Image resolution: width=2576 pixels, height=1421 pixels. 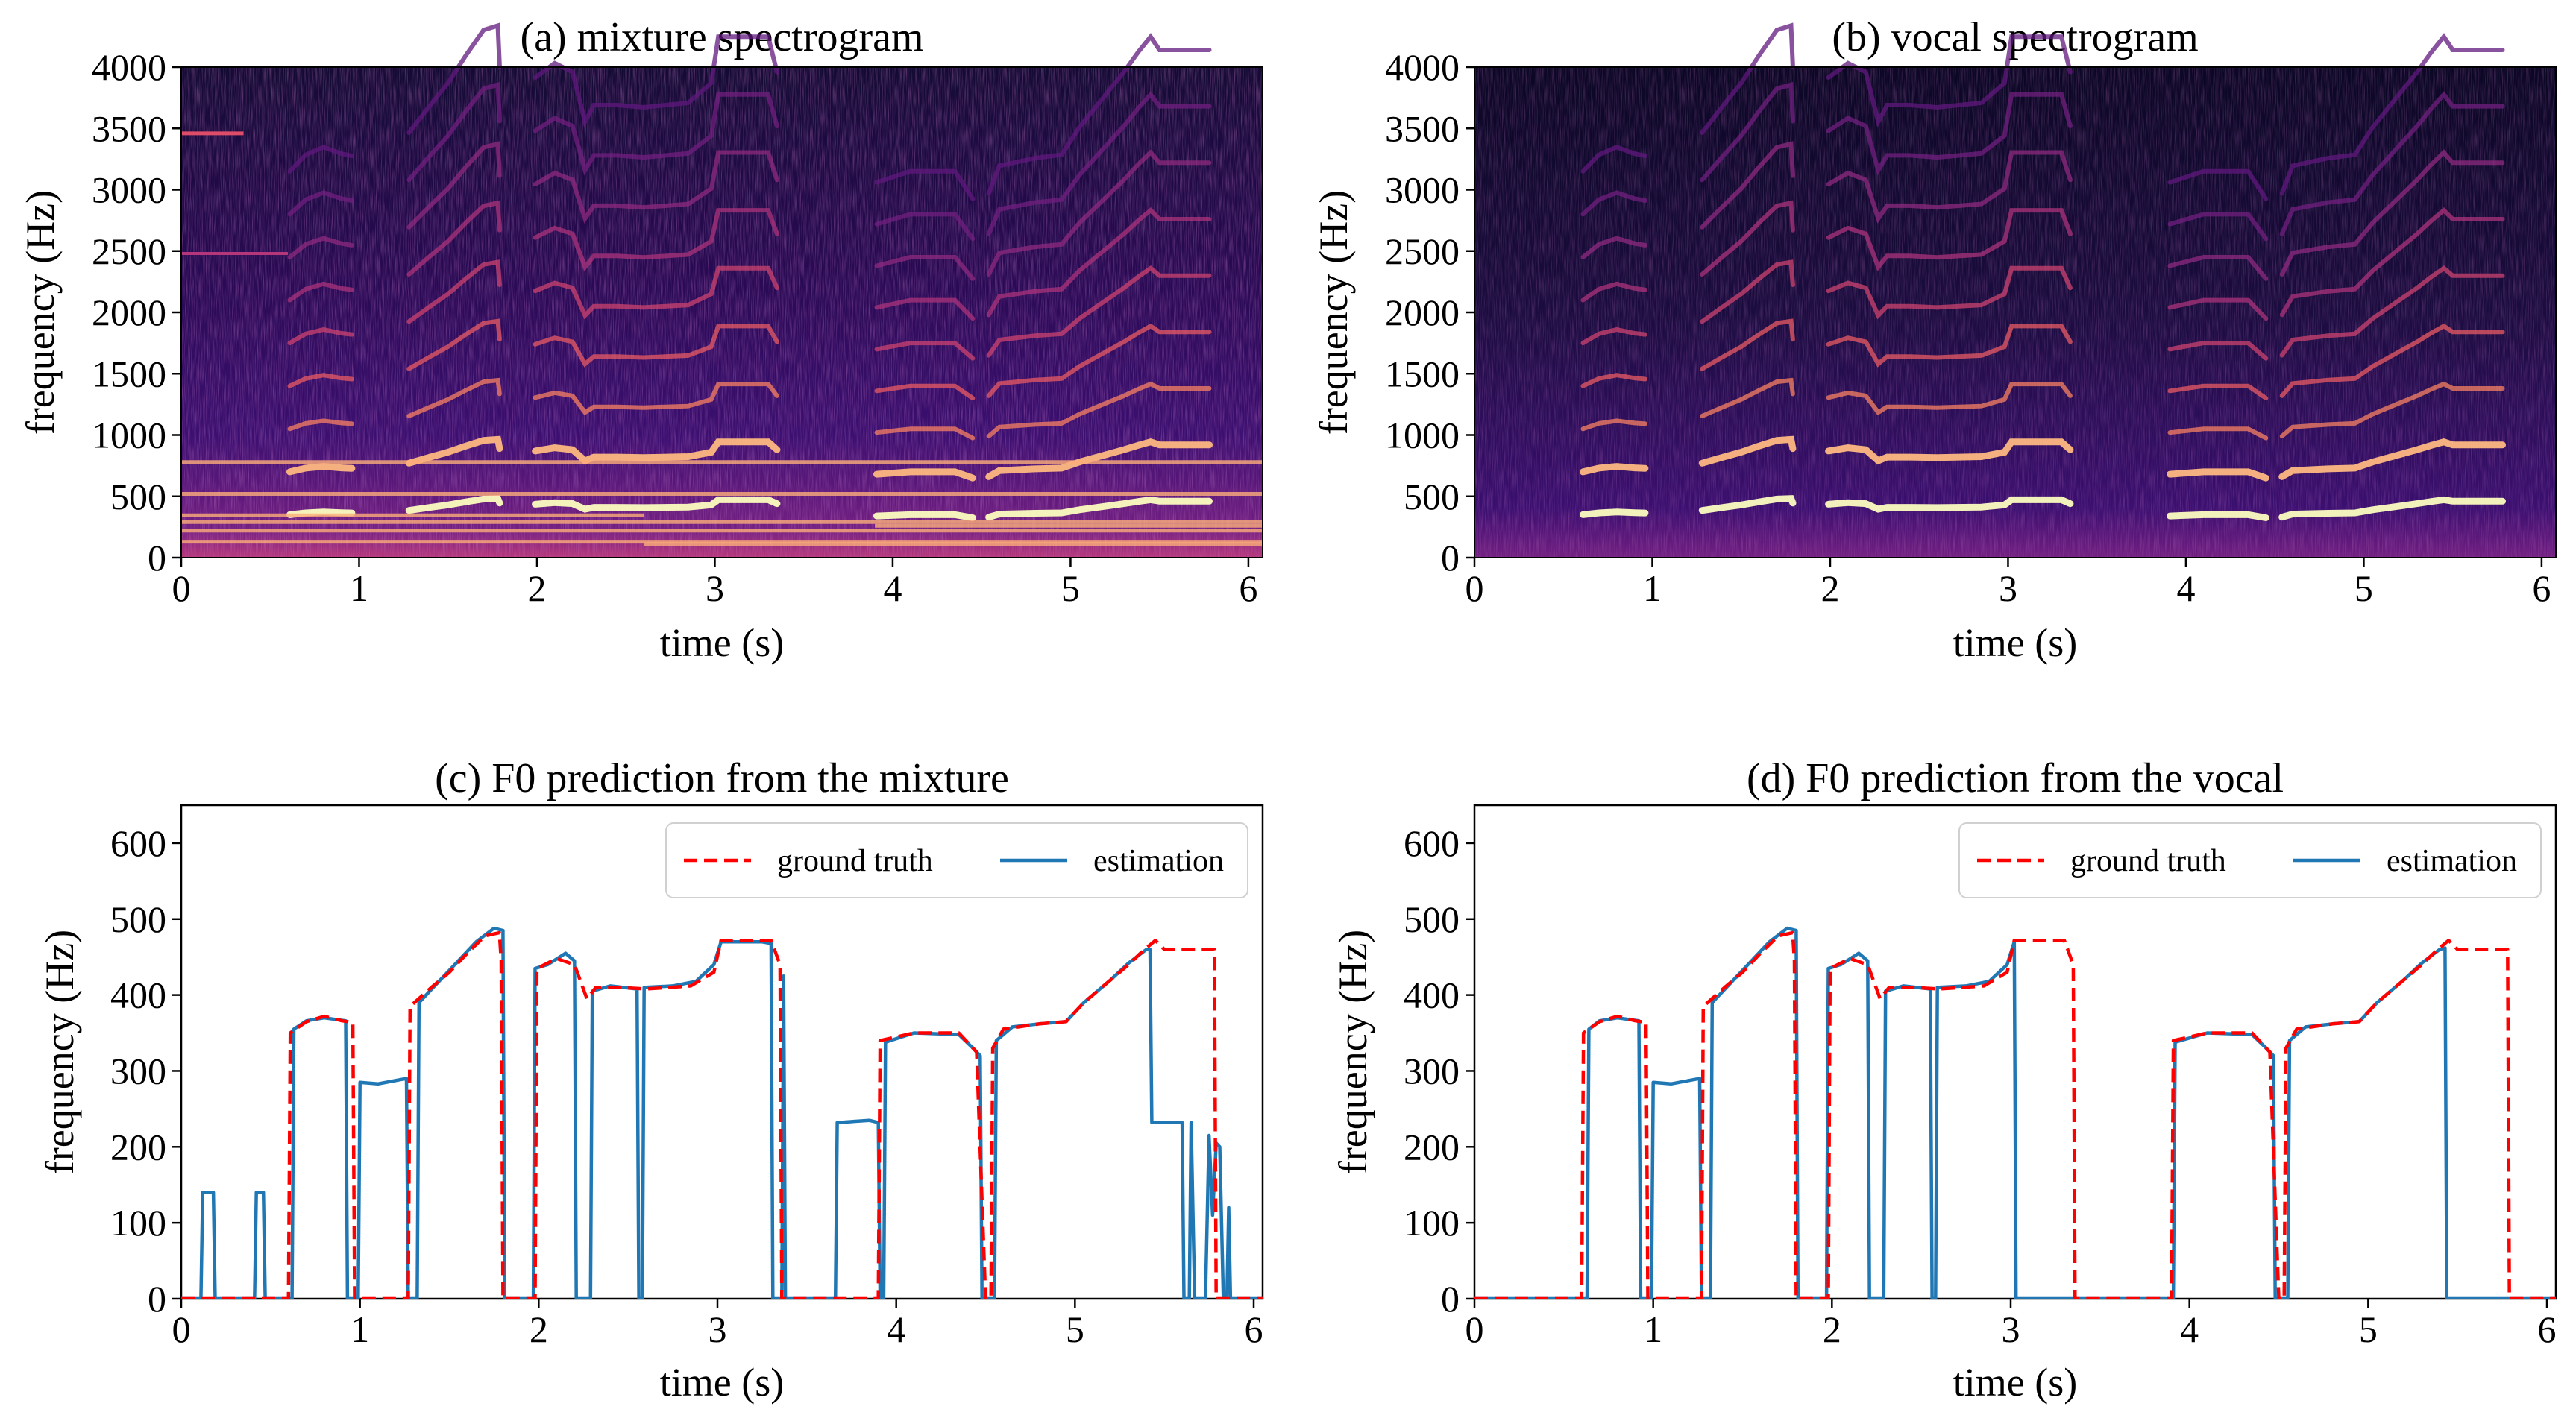 I want to click on legend-label: ground truth, so click(x=855, y=861).